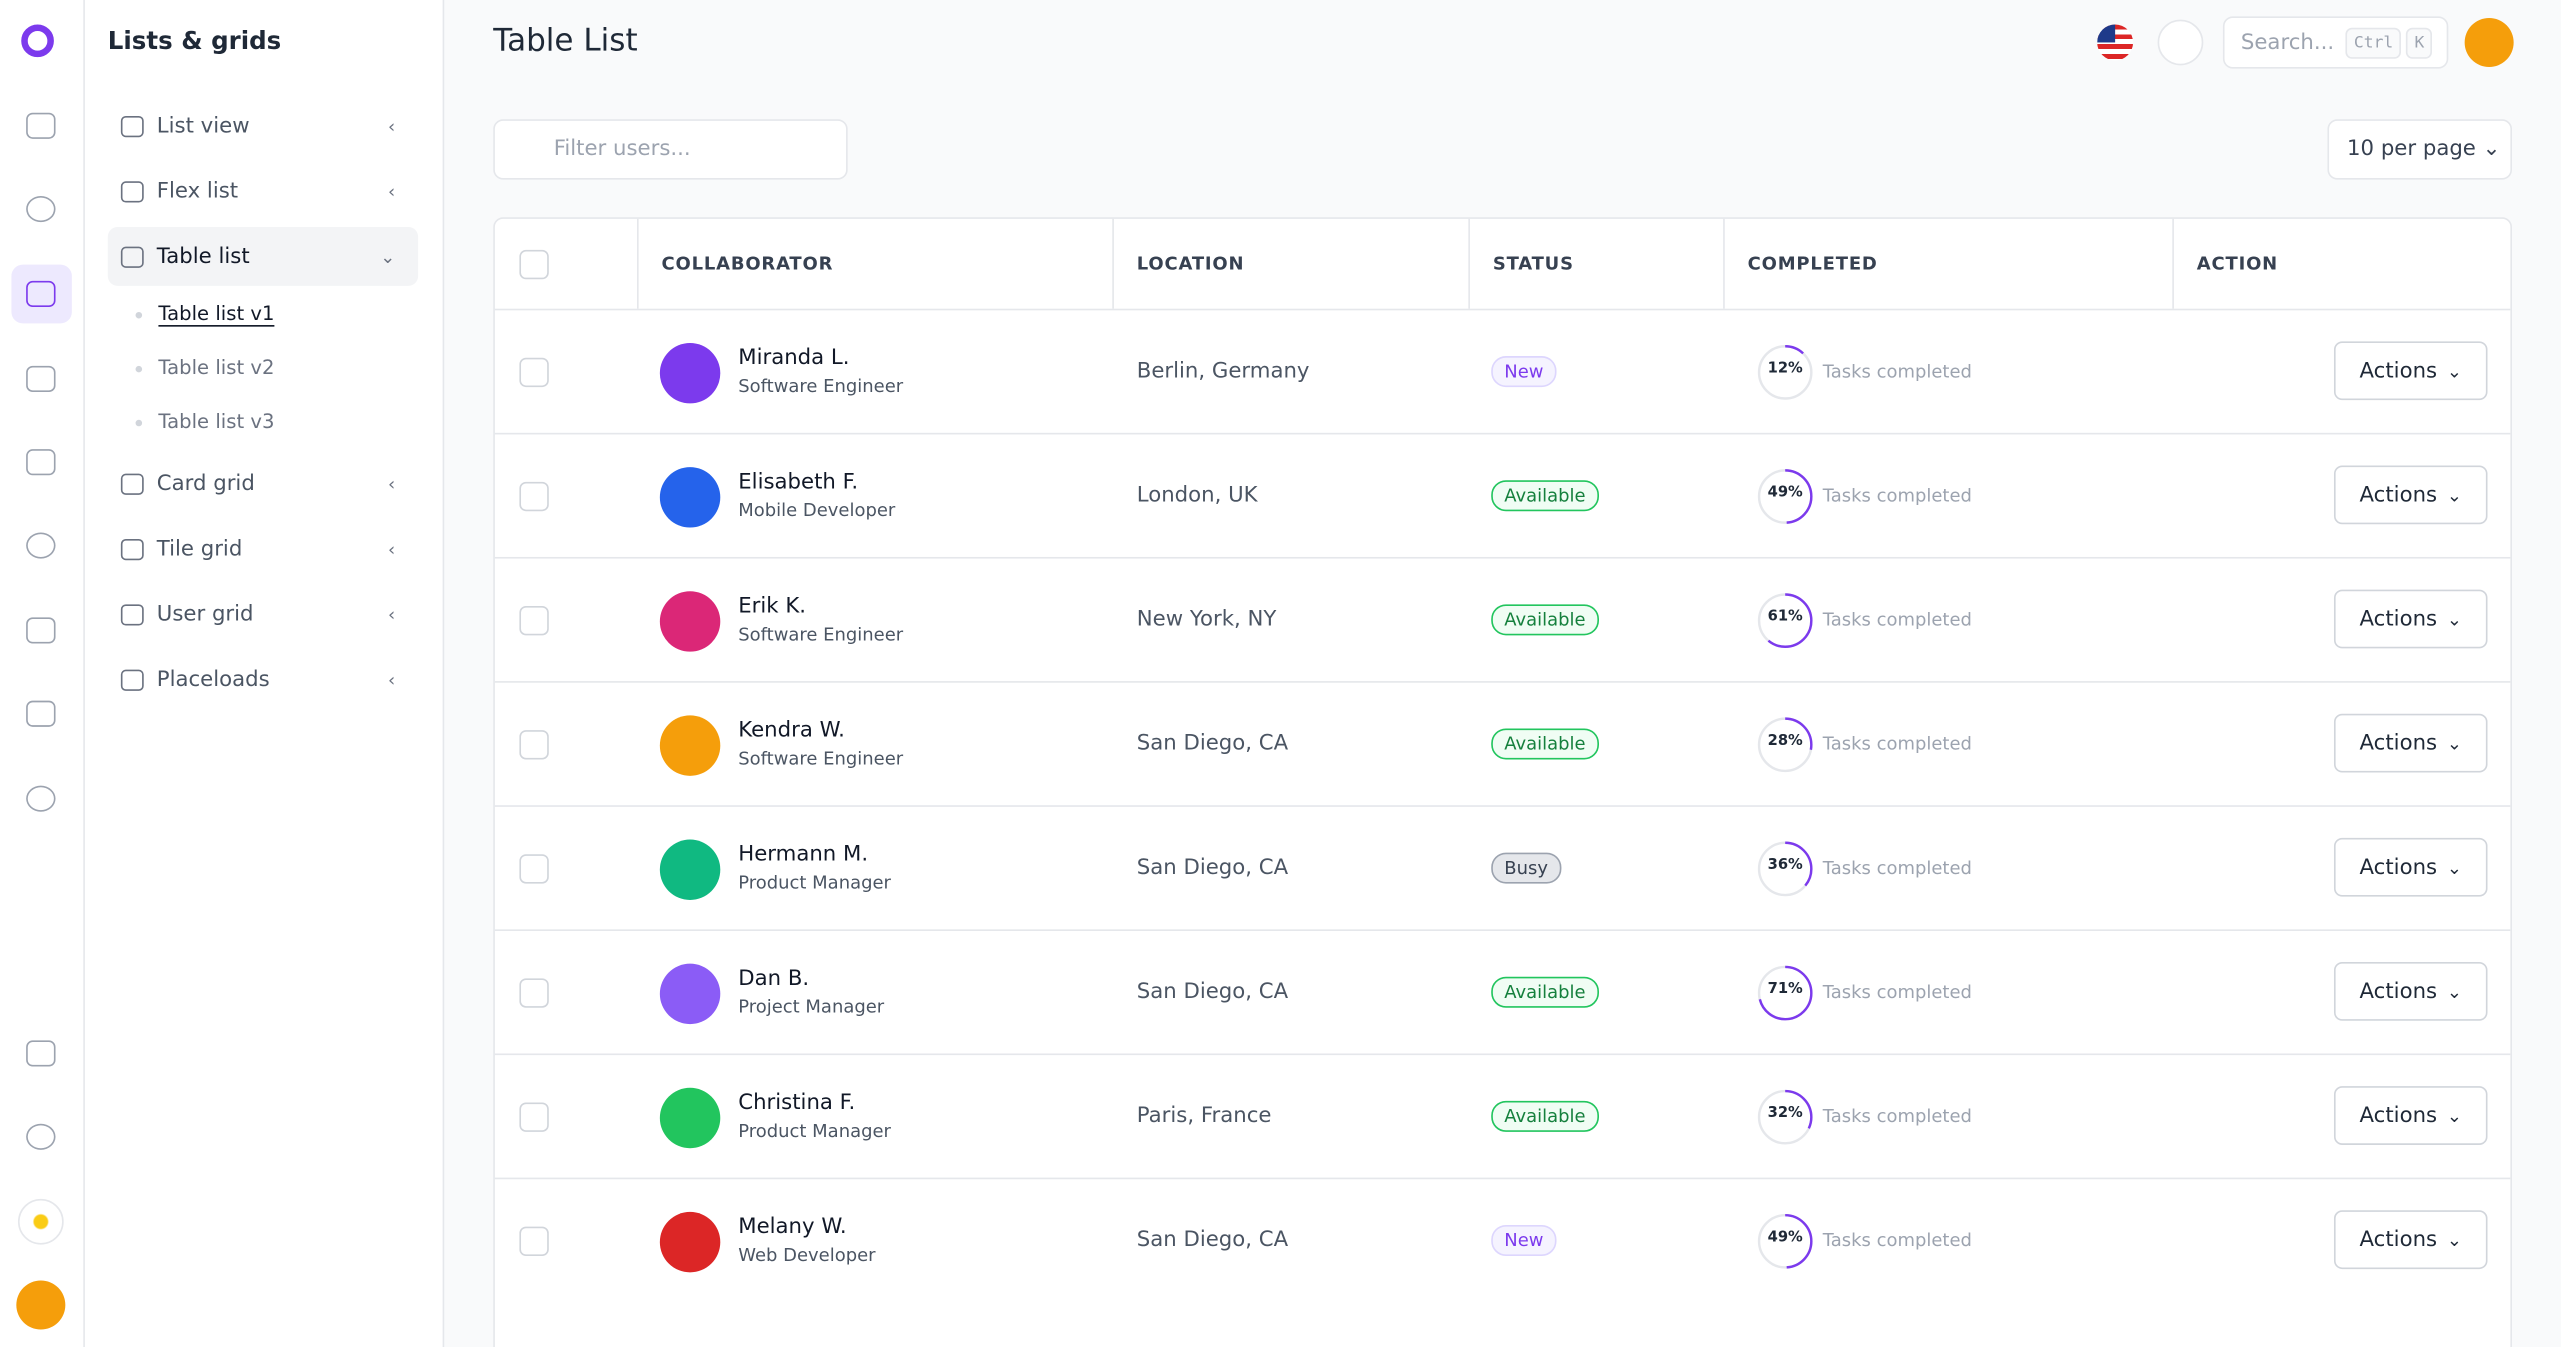  I want to click on nav-item: List view ‹, so click(263, 125).